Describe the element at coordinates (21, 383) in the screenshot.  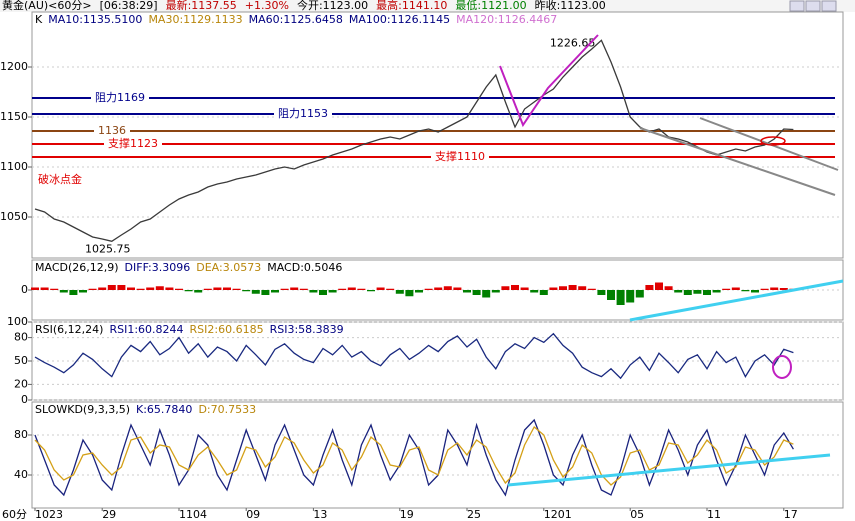
I see `y-tick-label: 20` at that location.